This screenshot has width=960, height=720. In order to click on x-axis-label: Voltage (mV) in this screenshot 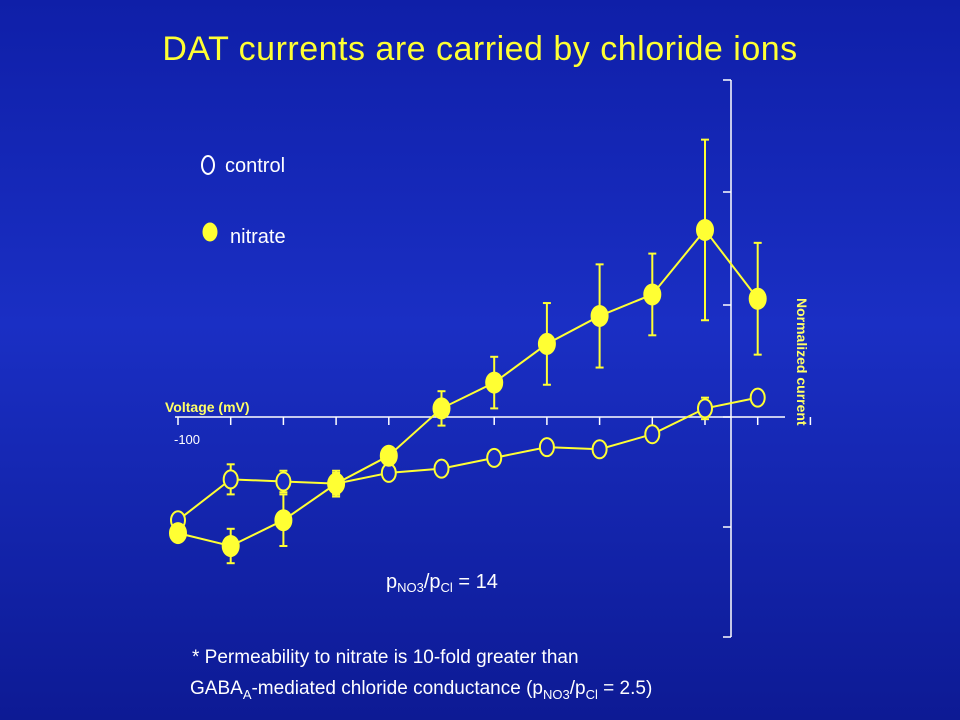, I will do `click(207, 407)`.